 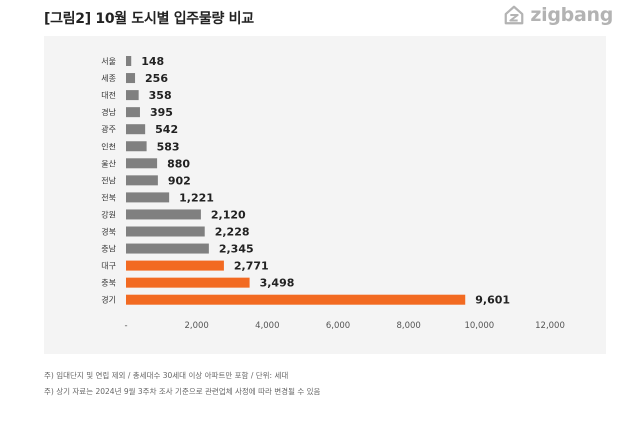 What do you see at coordinates (108, 129) in the screenshot?
I see `category-label: 광주` at bounding box center [108, 129].